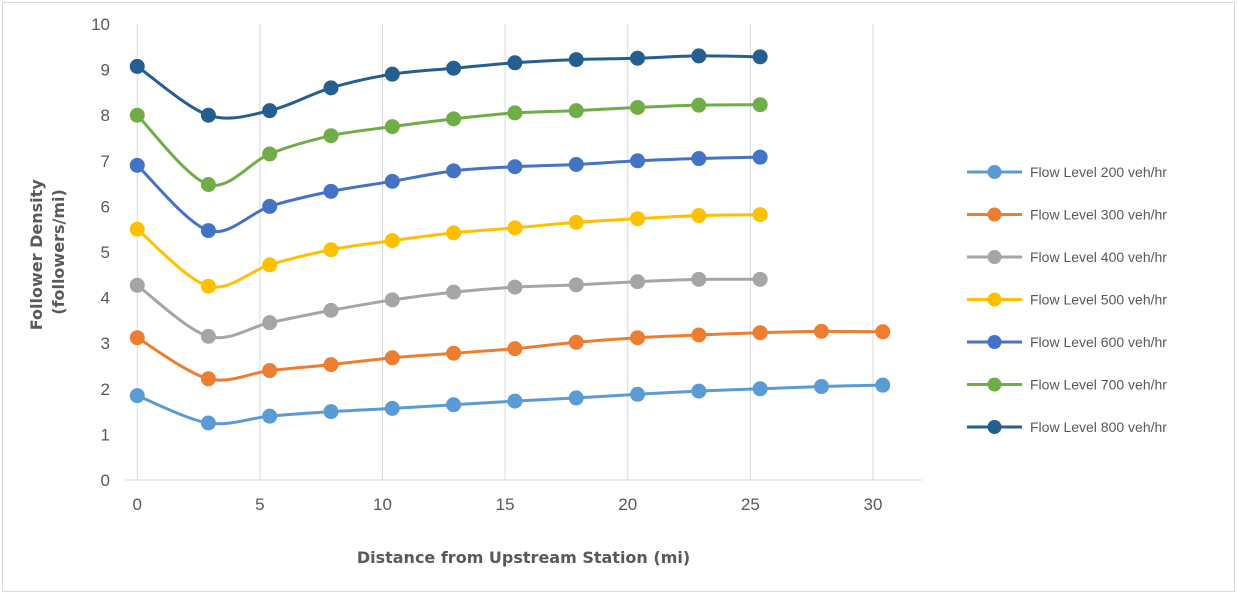 The width and height of the screenshot is (1239, 596). Describe the element at coordinates (1098, 172) in the screenshot. I see `legend-label: Flow Level 200 veh/hr` at that location.